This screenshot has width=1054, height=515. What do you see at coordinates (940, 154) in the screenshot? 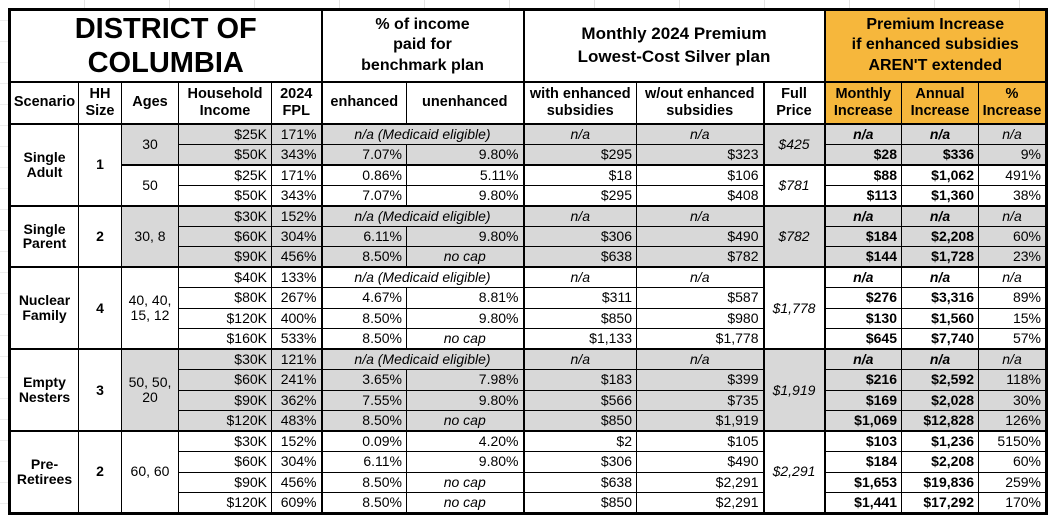
I see `cell-annual-increase: $336` at bounding box center [940, 154].